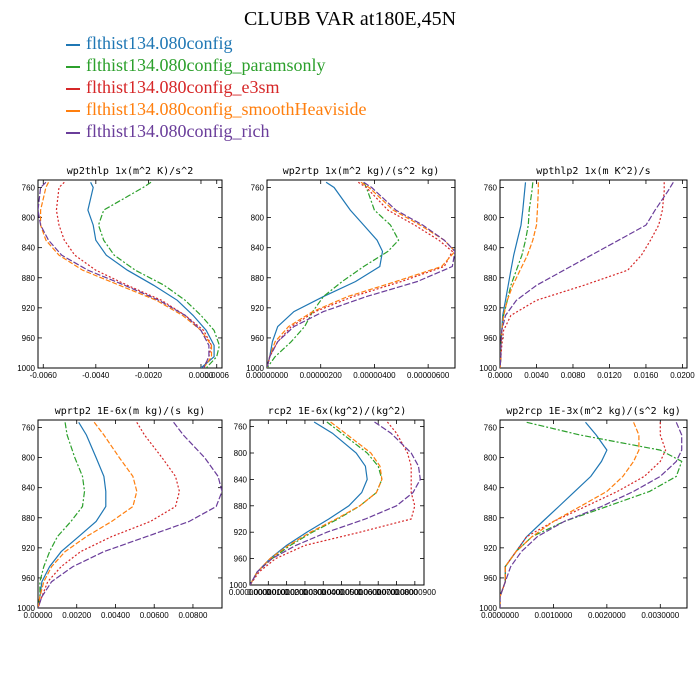 This screenshot has height=700, width=700. Describe the element at coordinates (267, 375) in the screenshot. I see `x-tick-label: 0.00000000` at that location.